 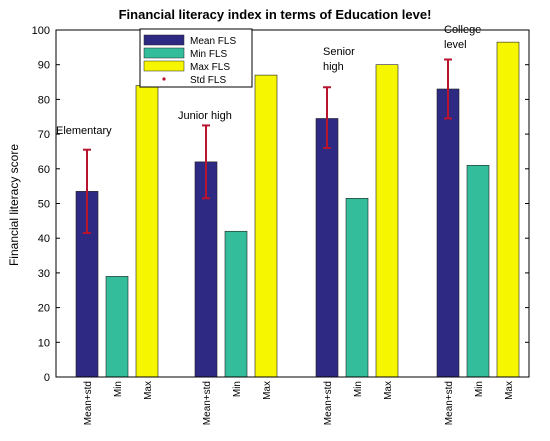 What do you see at coordinates (209, 54) in the screenshot?
I see `legend-label: Min FLS` at bounding box center [209, 54].